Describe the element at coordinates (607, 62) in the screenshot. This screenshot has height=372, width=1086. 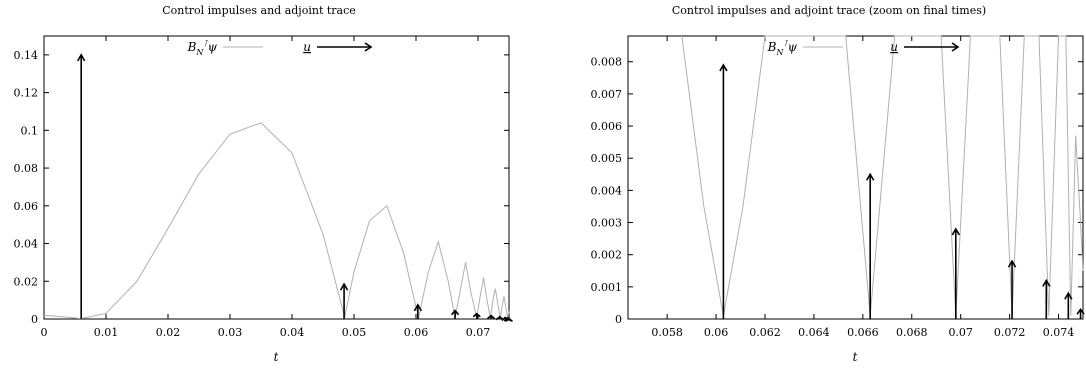
I see `y-tick-label: 0.008` at that location.